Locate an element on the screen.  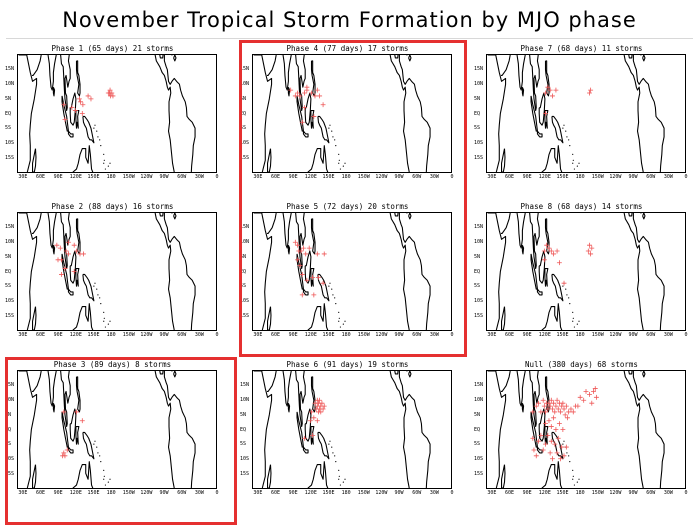
lat-tick-label: 15S is located at coordinates (479, 316).